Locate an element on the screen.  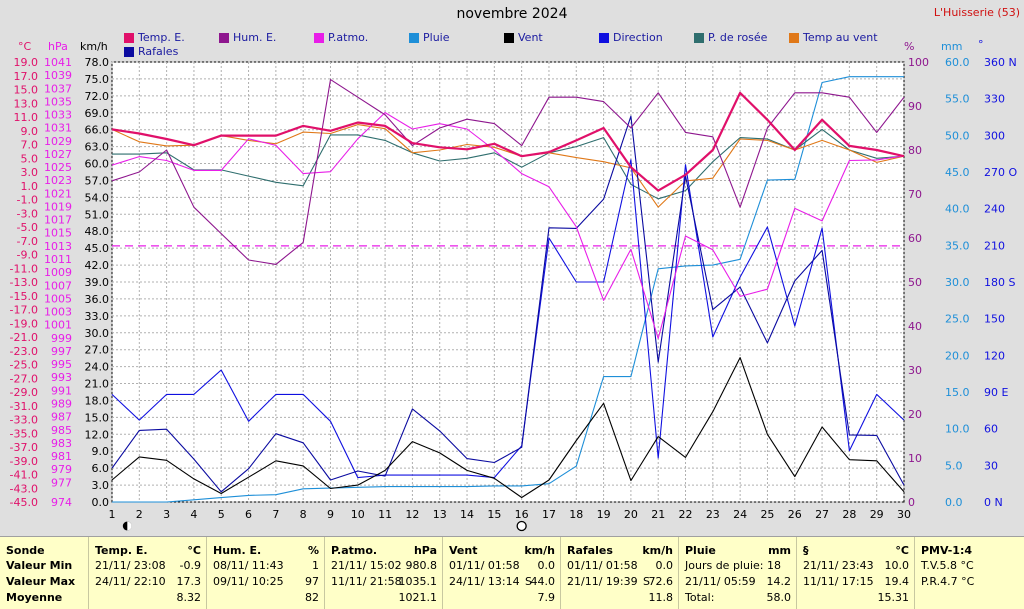
stats-header: P.atmo. is located at coordinates (354, 550).